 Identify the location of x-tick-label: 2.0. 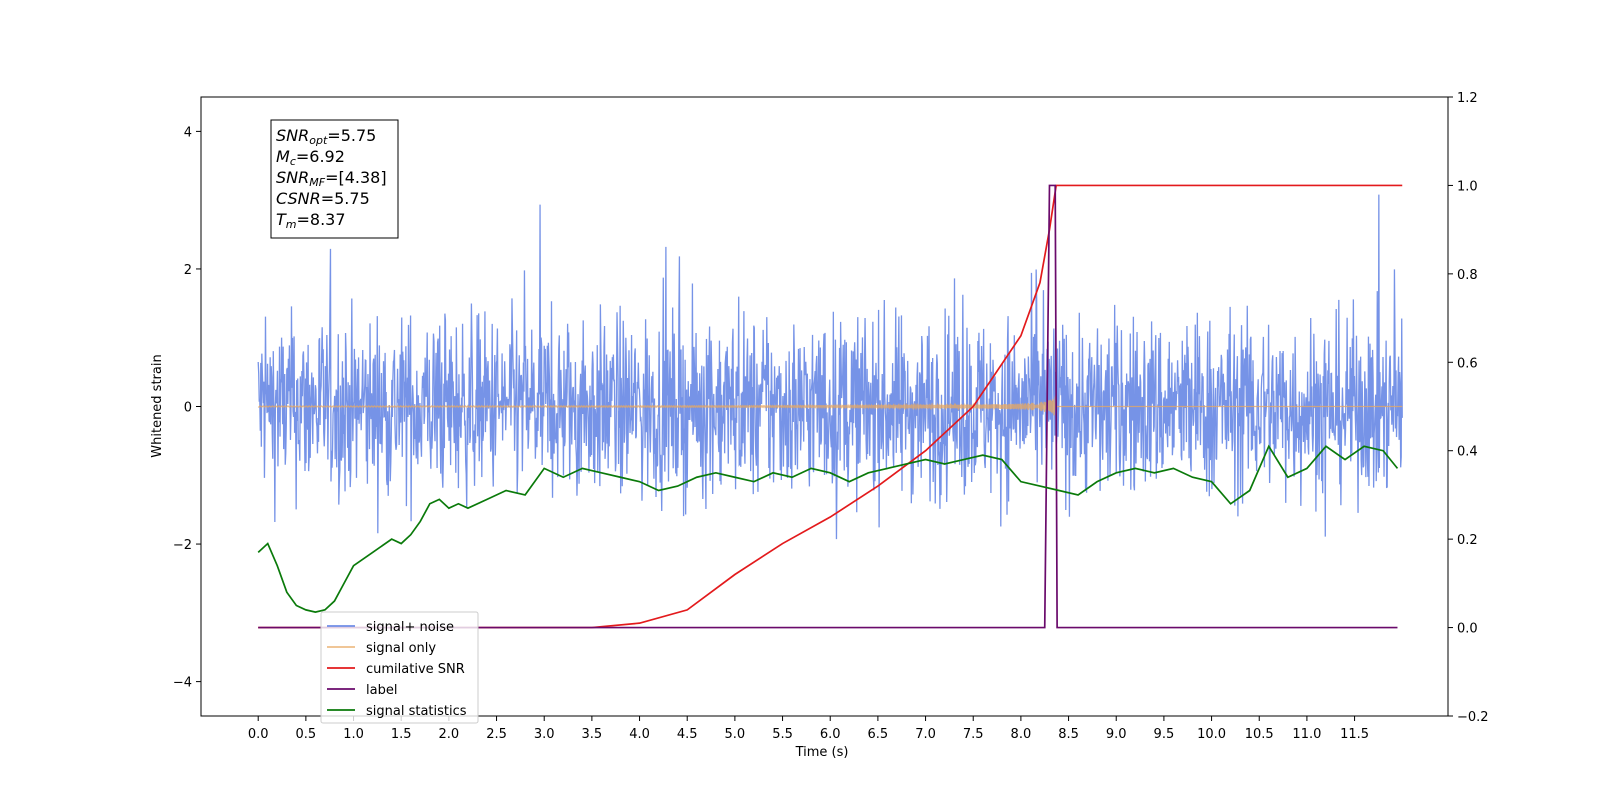
(449, 734).